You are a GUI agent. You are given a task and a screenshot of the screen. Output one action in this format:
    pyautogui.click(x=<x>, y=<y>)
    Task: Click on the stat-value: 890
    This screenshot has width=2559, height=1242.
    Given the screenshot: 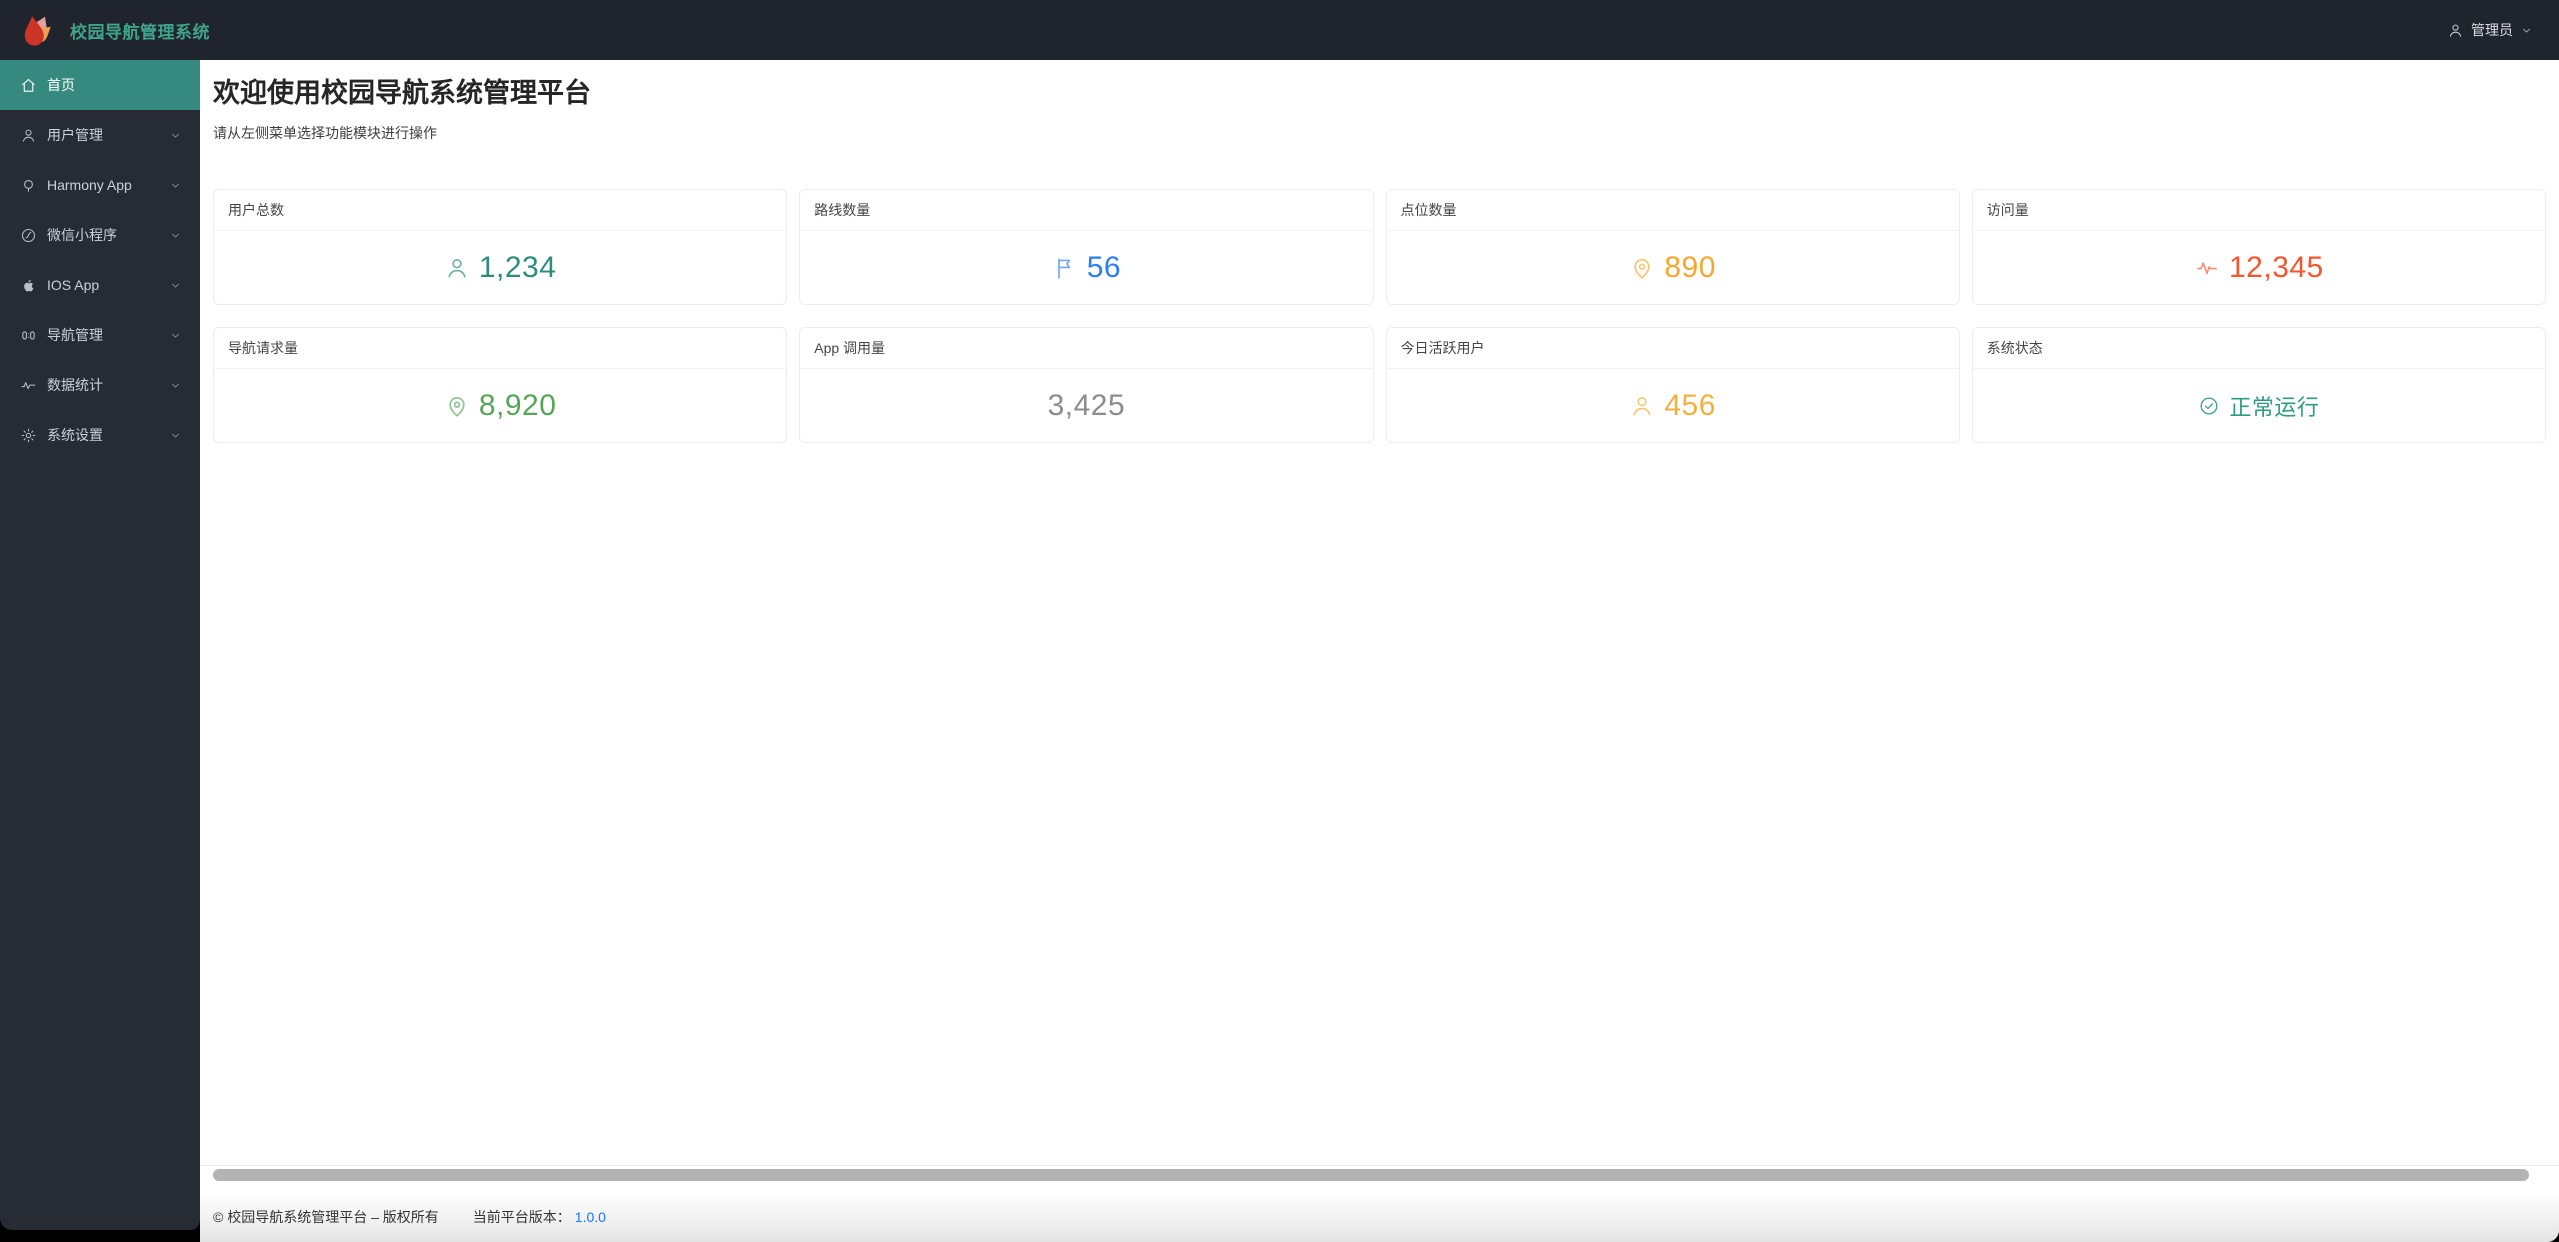 What is the action you would take?
    pyautogui.click(x=1672, y=268)
    